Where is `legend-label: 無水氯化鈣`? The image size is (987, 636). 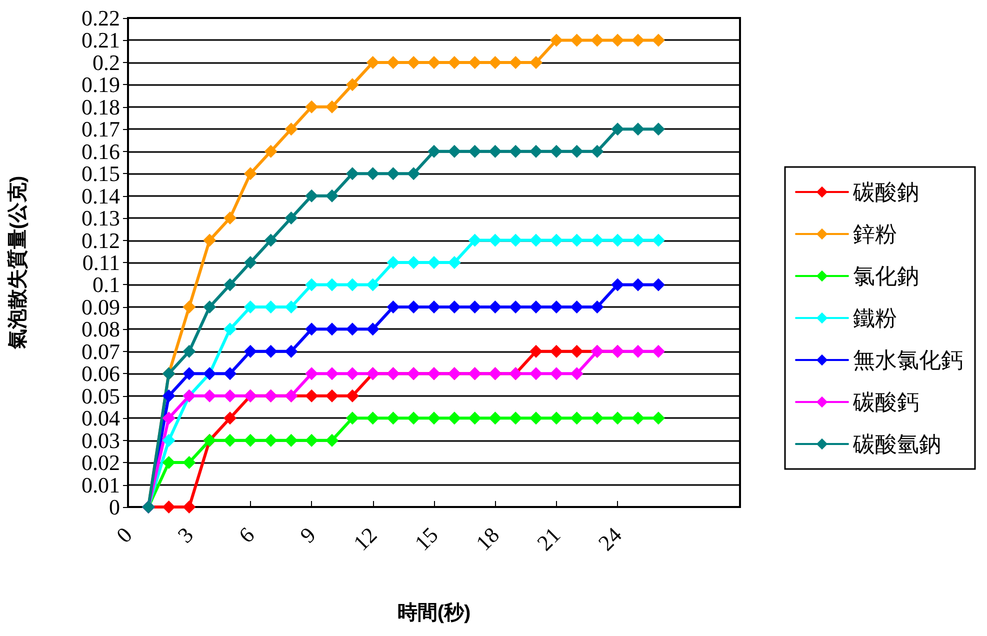 legend-label: 無水氯化鈣 is located at coordinates (908, 360).